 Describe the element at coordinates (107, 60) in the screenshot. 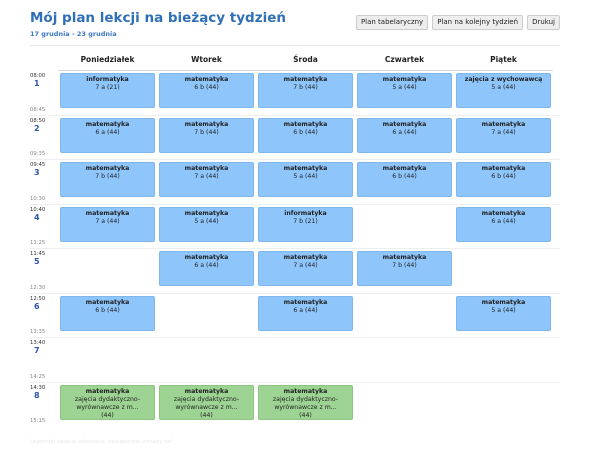

I see `day-header: Poniedziałek` at that location.